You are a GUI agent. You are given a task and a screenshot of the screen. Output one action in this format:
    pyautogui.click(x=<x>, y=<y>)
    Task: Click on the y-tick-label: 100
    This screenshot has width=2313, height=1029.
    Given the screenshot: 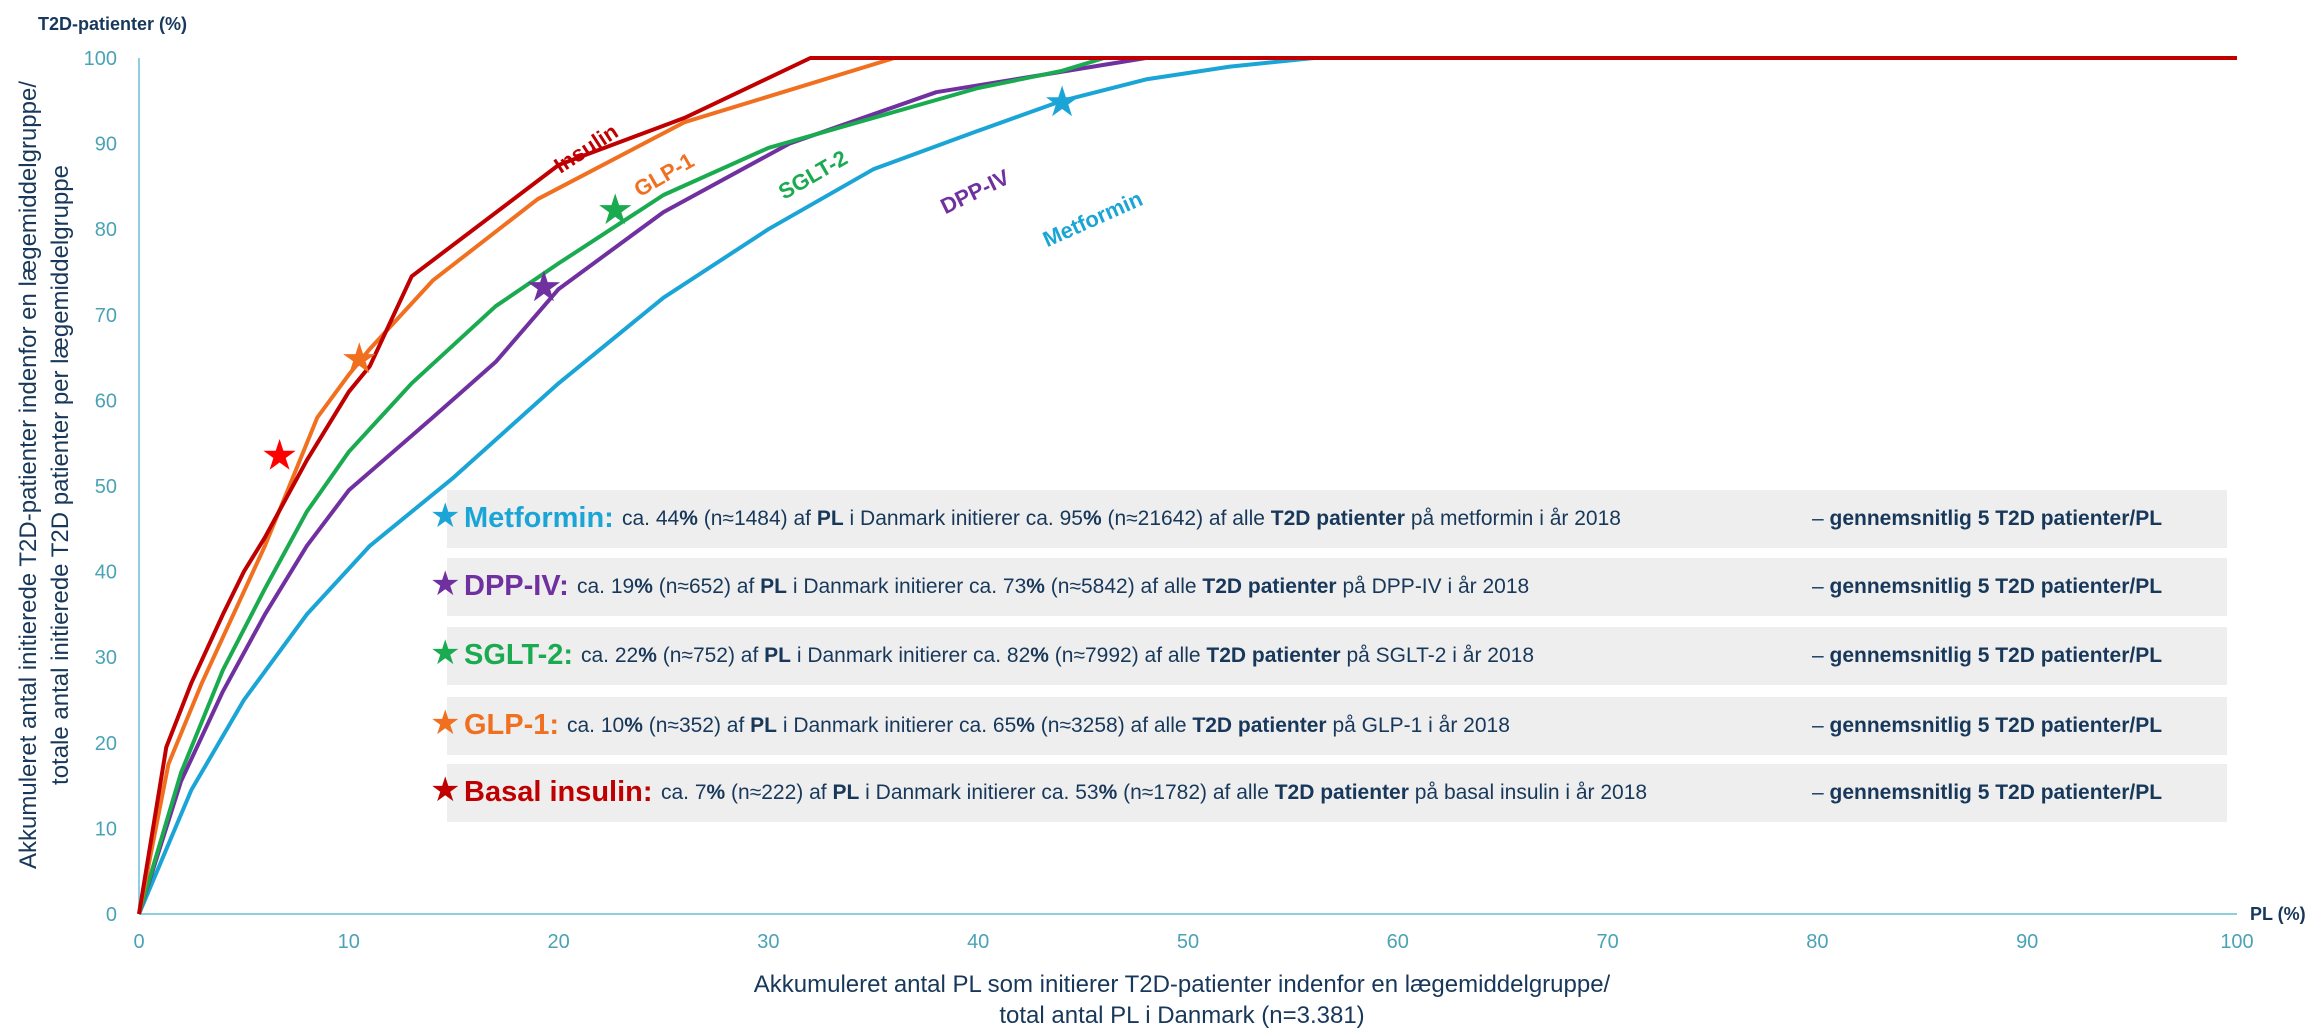 What is the action you would take?
    pyautogui.click(x=100, y=59)
    